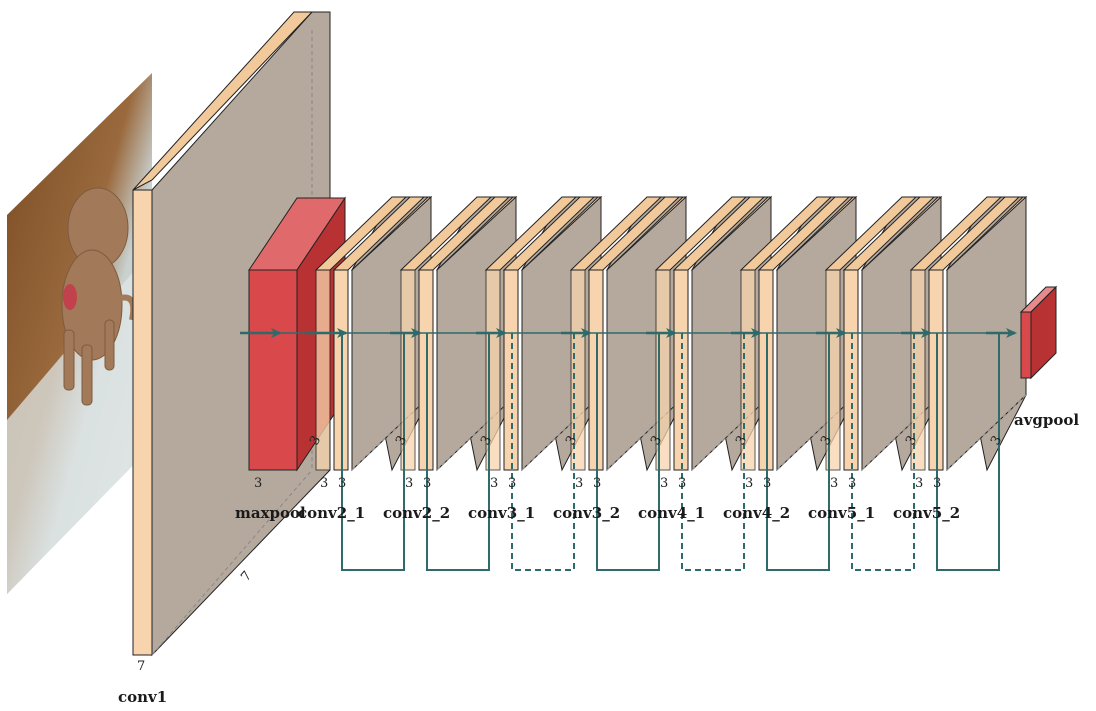  Describe the element at coordinates (1026, 345) in the screenshot. I see `layer-avgpool-front` at that location.